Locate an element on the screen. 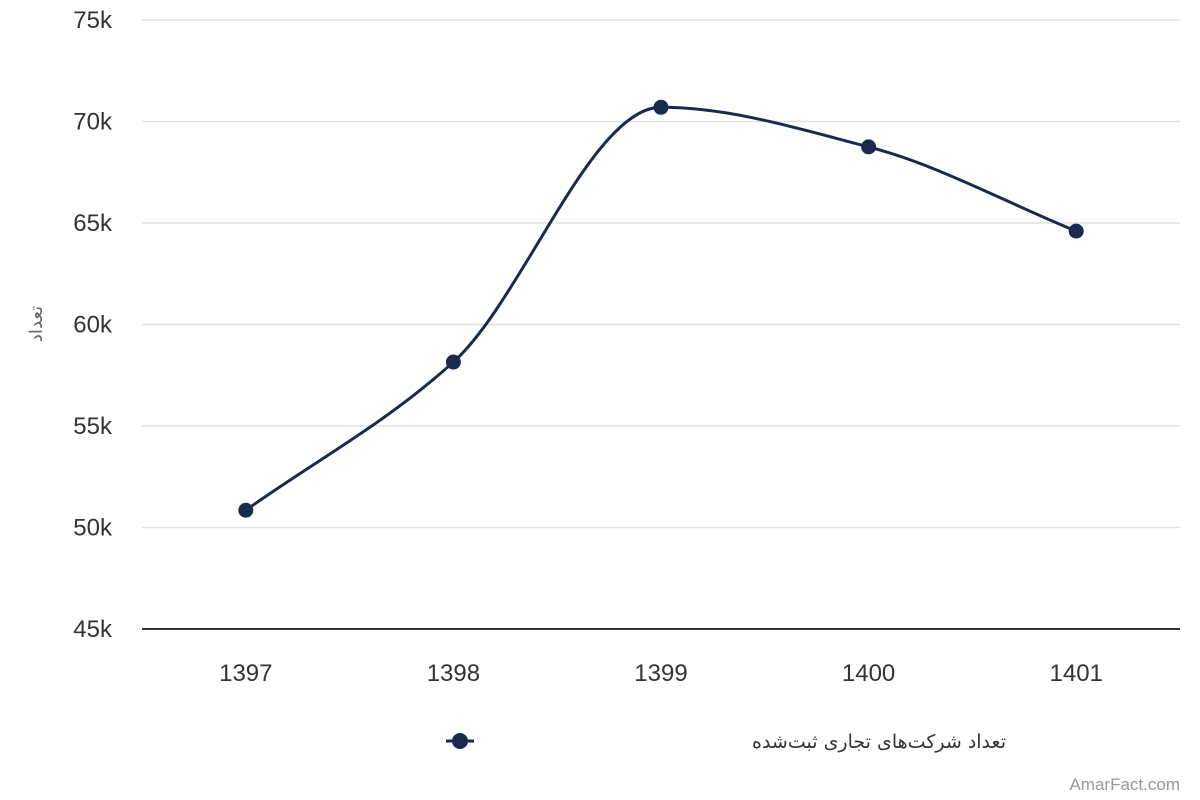 The width and height of the screenshot is (1200, 800). y-tick-label: 50k is located at coordinates (93, 528).